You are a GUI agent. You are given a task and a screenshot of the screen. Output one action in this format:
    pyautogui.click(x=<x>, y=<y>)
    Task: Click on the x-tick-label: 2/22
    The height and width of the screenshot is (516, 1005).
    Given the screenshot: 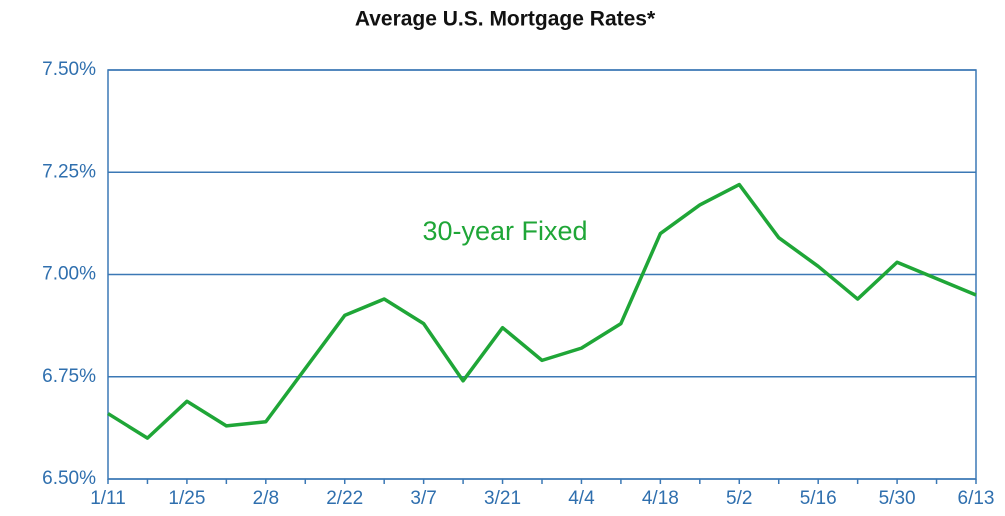 What is the action you would take?
    pyautogui.click(x=344, y=498)
    